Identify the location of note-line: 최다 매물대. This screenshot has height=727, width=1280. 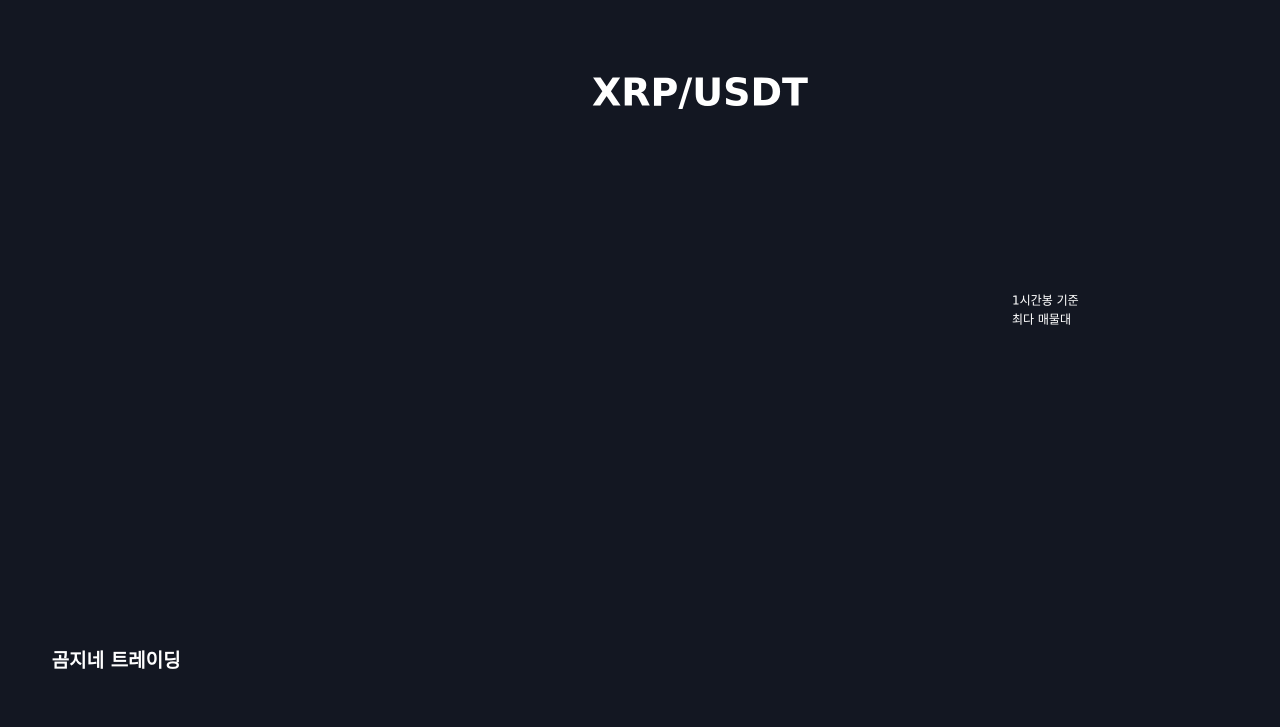
(1041, 320).